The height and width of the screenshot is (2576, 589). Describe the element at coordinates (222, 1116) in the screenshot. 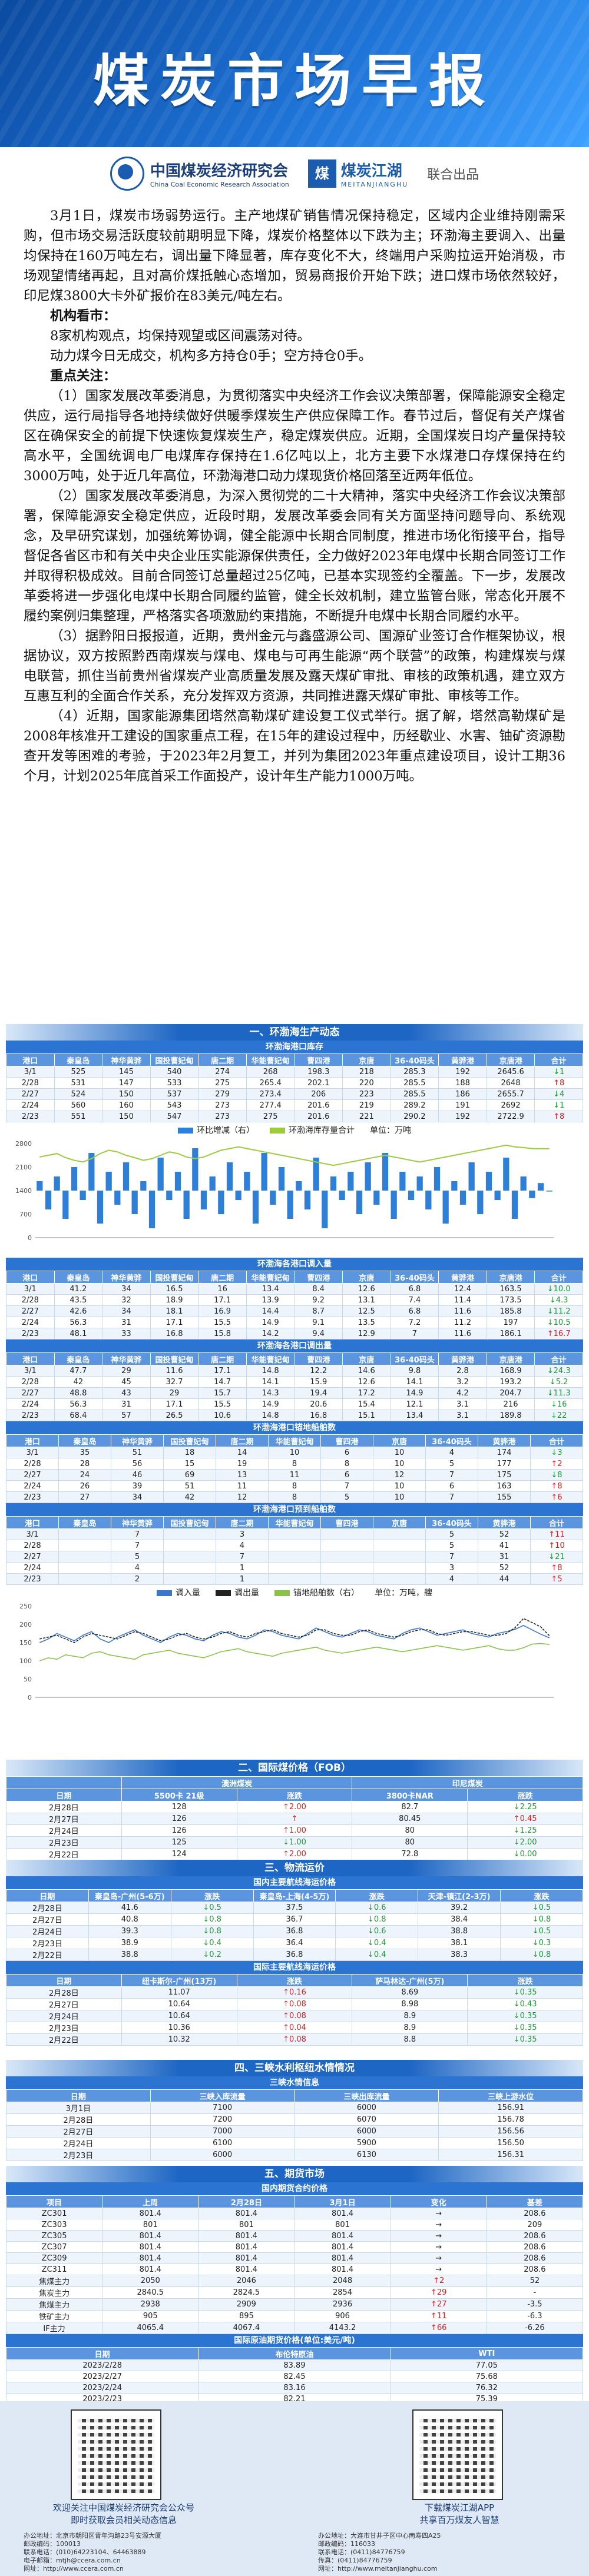

I see `table-cell: 273` at that location.